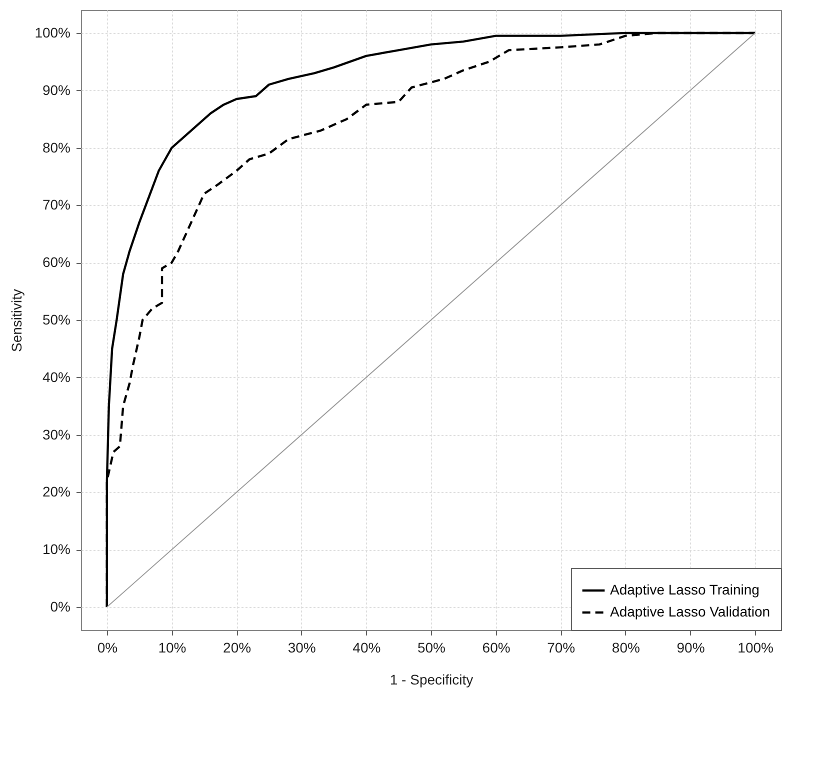 The width and height of the screenshot is (830, 759). Describe the element at coordinates (56, 262) in the screenshot. I see `y-tick-label: 60%` at that location.